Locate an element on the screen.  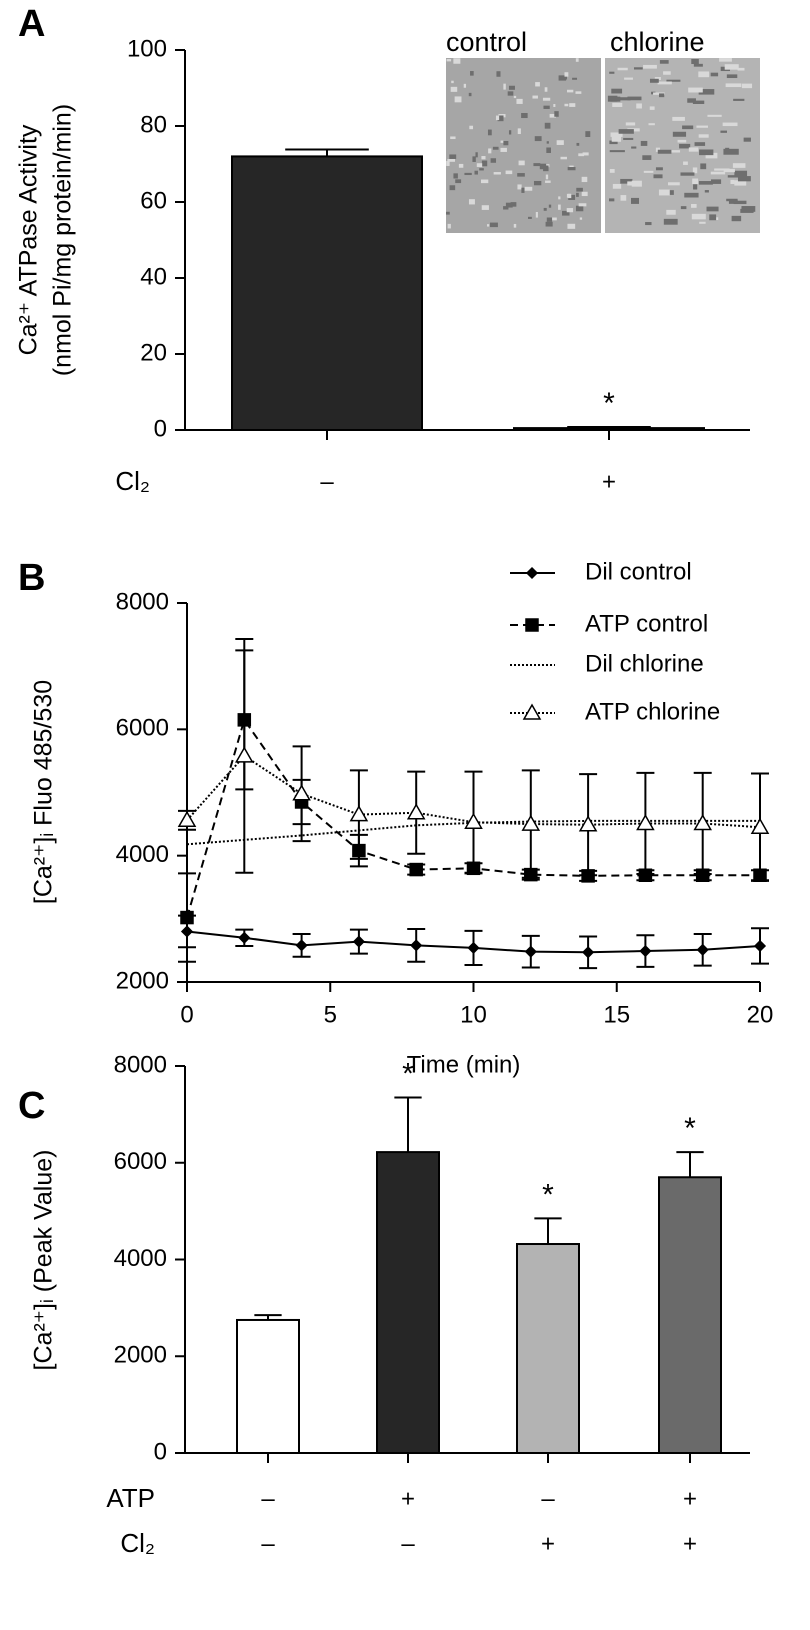
image-label: chlorine is located at coordinates (657, 42).